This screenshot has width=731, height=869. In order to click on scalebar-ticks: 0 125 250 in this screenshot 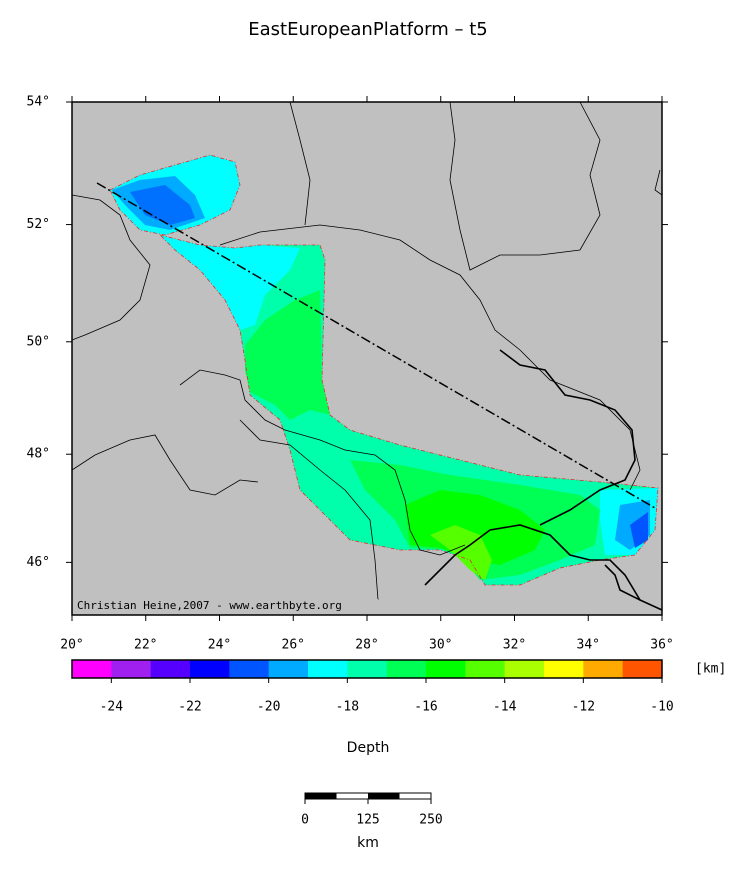, I will do `click(372, 813)`.